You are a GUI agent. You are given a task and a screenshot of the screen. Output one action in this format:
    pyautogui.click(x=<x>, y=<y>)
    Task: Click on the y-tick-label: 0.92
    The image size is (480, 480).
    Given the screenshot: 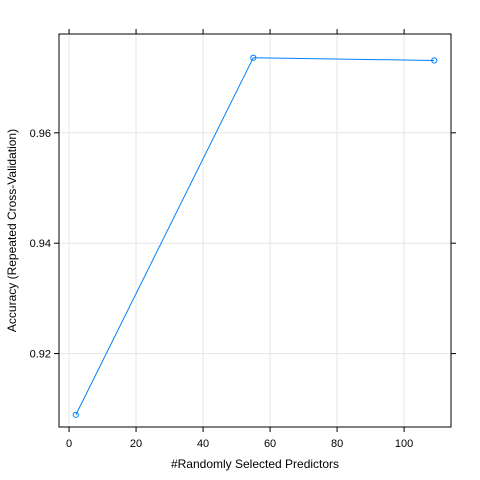 What is the action you would take?
    pyautogui.click(x=40, y=355)
    